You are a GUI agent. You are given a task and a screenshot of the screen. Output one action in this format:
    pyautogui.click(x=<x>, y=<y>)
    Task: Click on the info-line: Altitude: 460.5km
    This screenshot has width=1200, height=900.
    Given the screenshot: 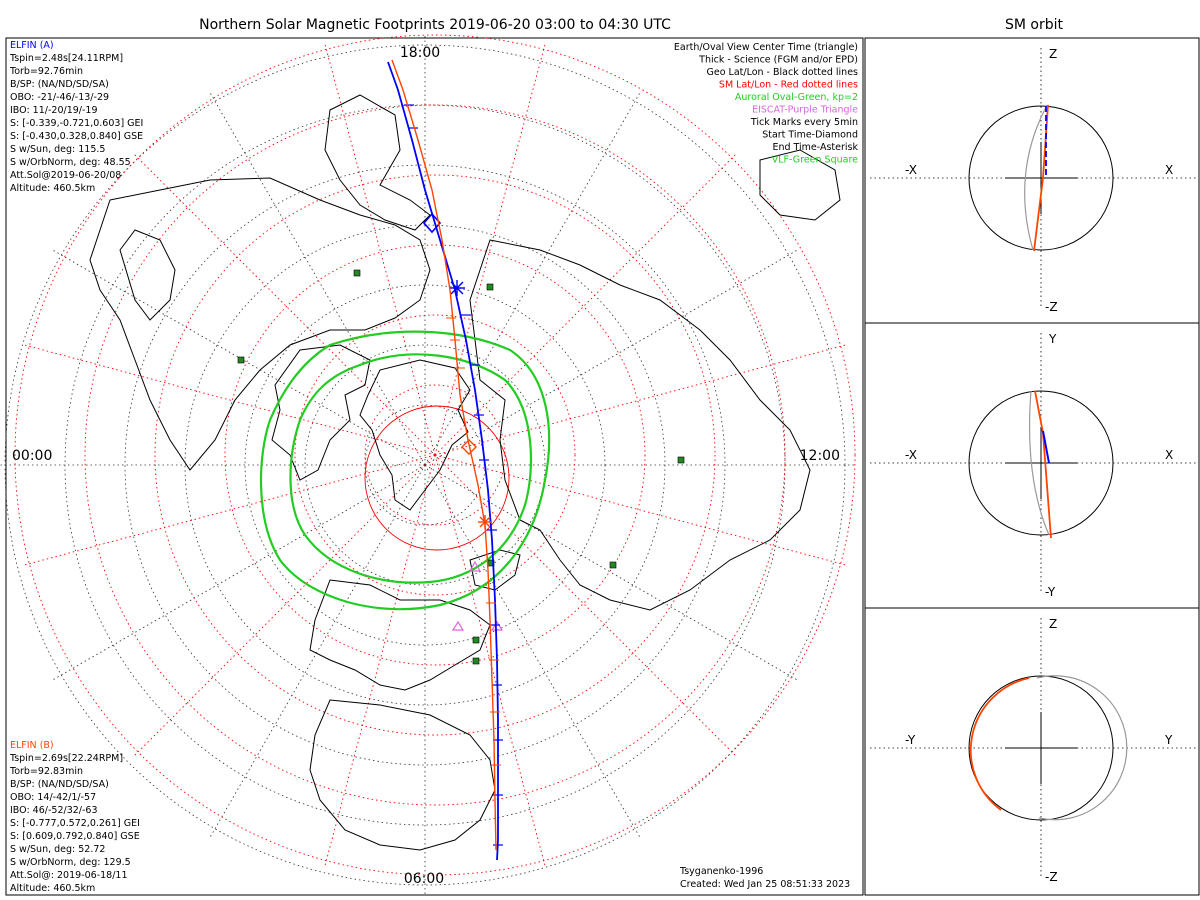 What is the action you would take?
    pyautogui.click(x=52, y=888)
    